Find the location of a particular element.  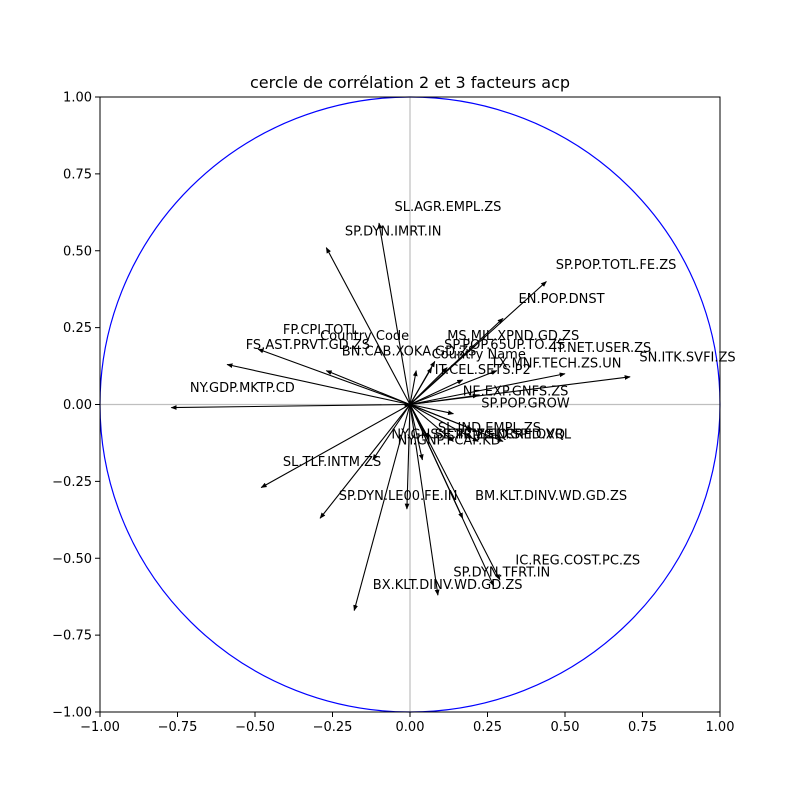

x-tick-label: 1.00 is located at coordinates (720, 727).